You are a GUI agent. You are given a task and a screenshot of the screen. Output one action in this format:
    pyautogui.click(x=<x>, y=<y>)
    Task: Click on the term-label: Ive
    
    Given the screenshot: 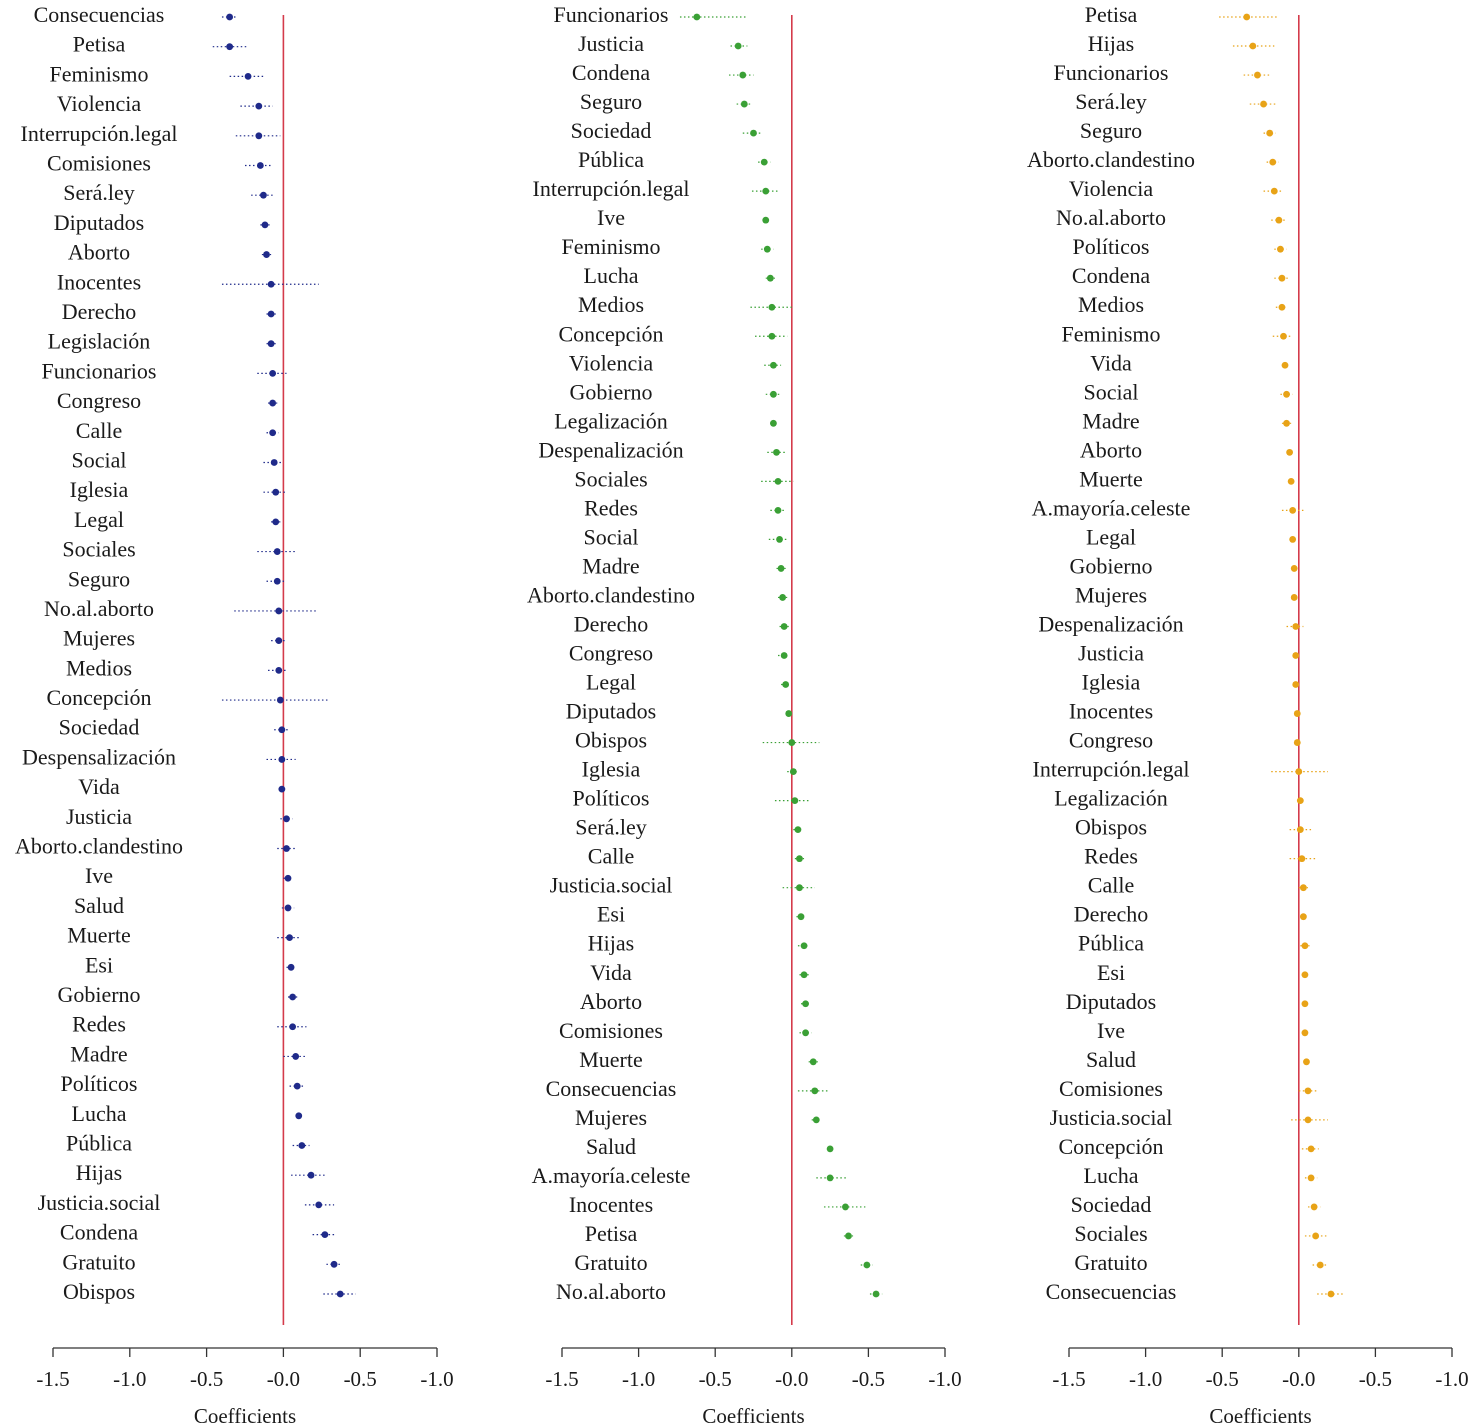 What is the action you would take?
    pyautogui.click(x=1111, y=1030)
    